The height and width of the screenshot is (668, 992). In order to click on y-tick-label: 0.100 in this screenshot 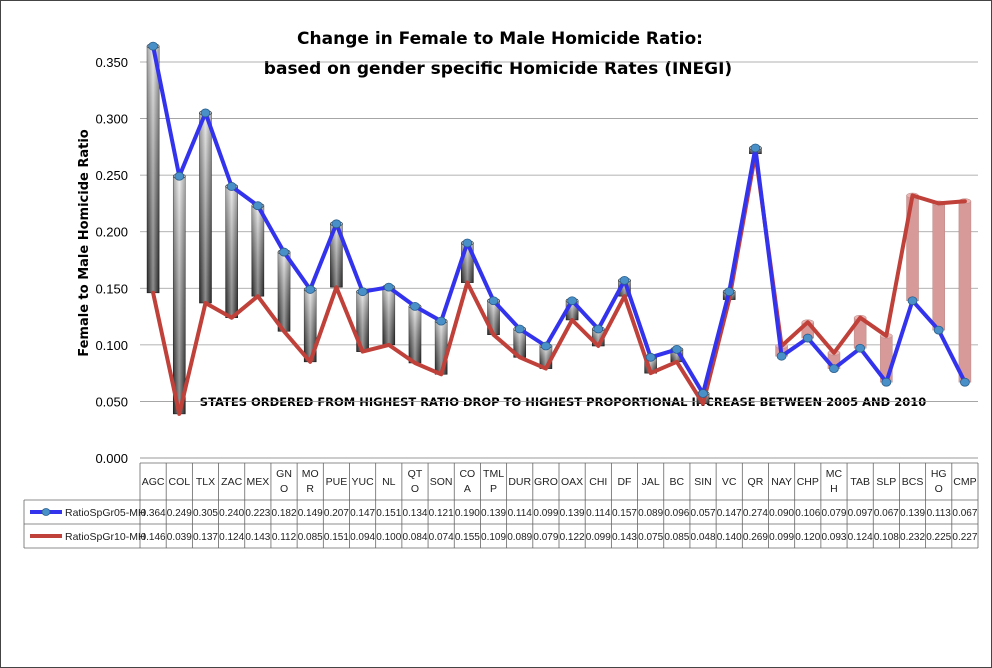, I will do `click(111, 345)`.